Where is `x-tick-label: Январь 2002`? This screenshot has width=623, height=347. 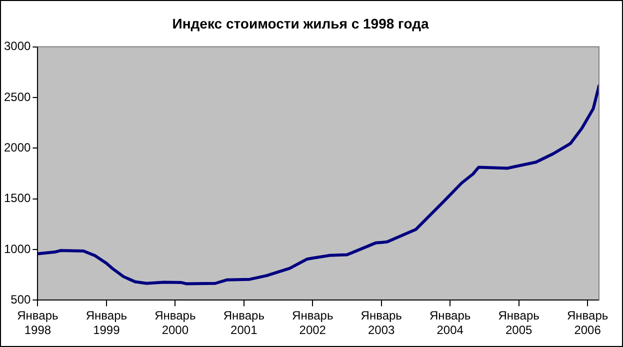 x-tick-label: Январь 2002 is located at coordinates (313, 323).